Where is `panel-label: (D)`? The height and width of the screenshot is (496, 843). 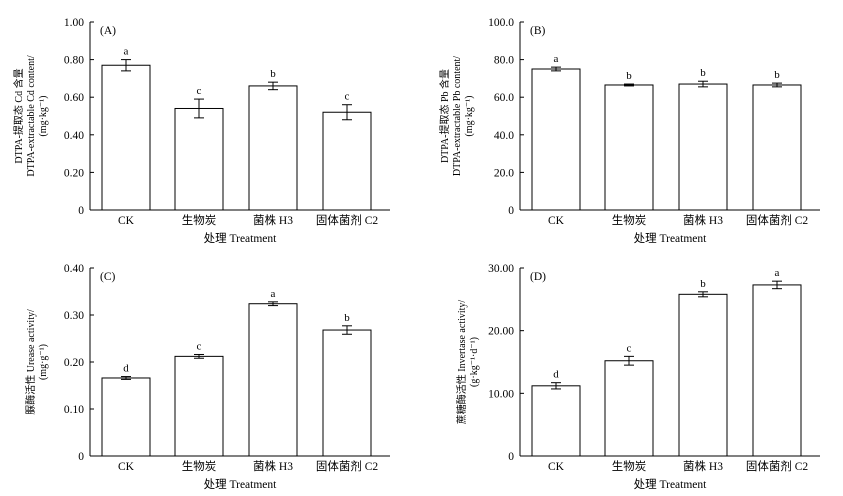 panel-label: (D) is located at coordinates (538, 277).